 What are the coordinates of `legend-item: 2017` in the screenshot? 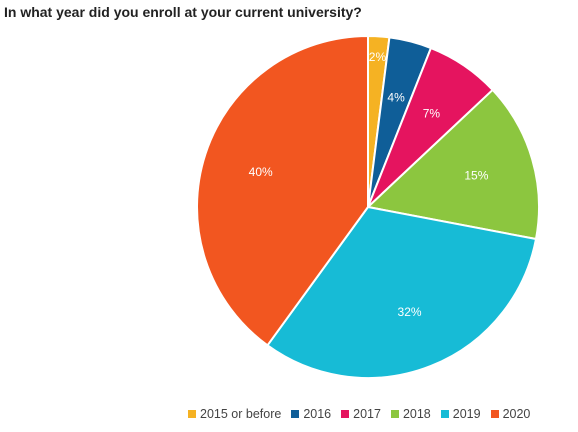 It's located at (361, 414).